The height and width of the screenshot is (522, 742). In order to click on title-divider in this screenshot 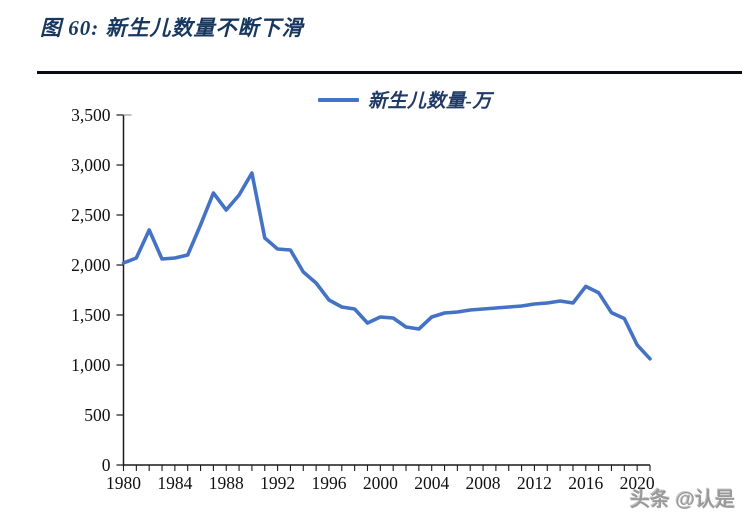, I will do `click(389, 72)`.